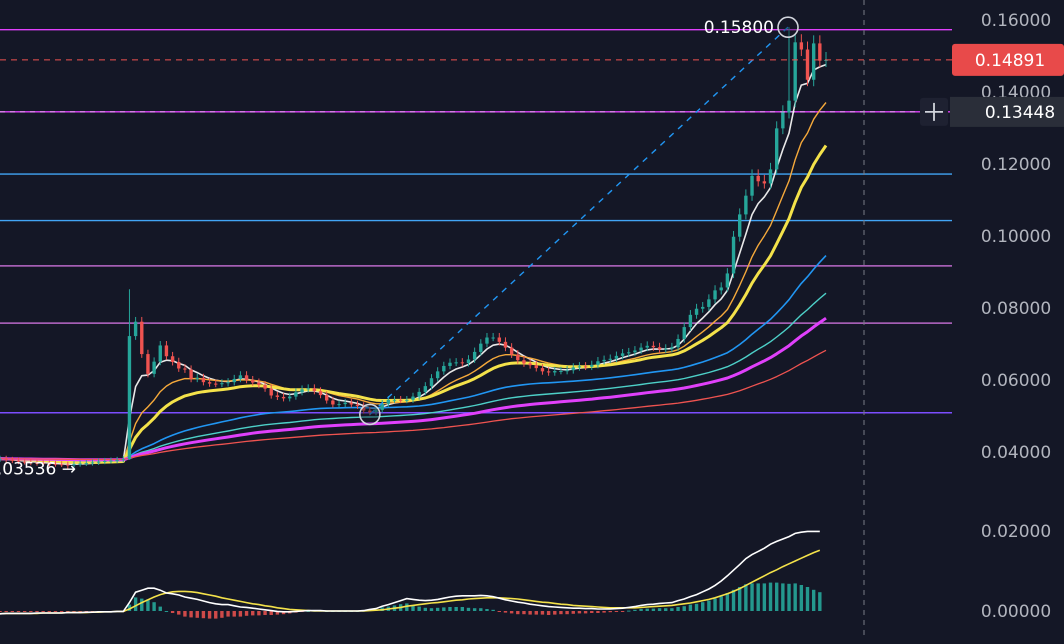 This screenshot has width=1064, height=644. What do you see at coordinates (410, 572) in the screenshot?
I see `macd-line` at bounding box center [410, 572].